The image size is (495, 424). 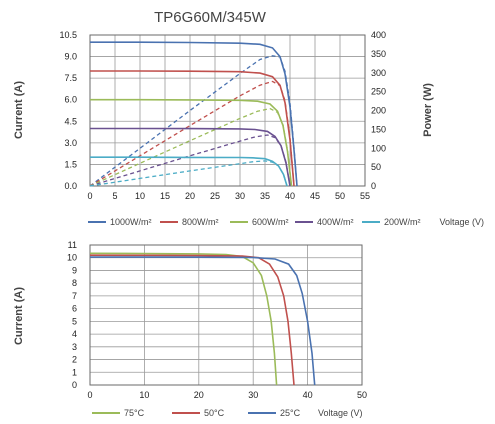 What do you see at coordinates (74, 347) in the screenshot?
I see `chart2-y-tick: 3` at bounding box center [74, 347].